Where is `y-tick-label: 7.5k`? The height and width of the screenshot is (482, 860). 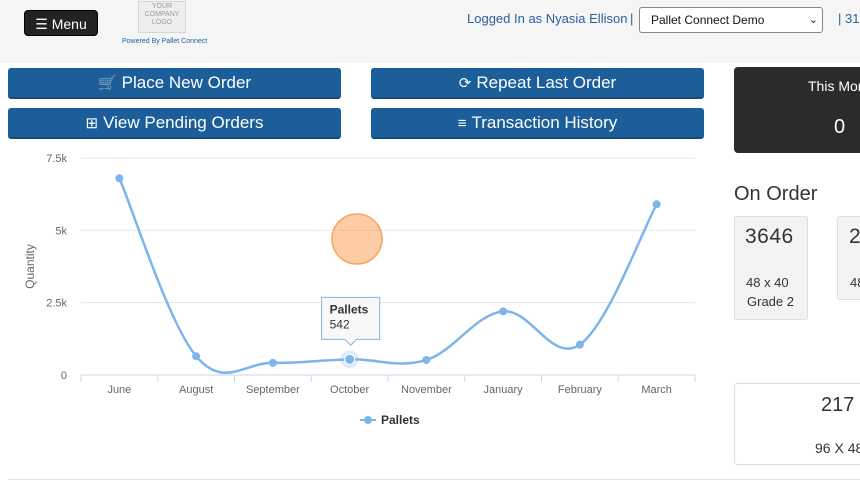
y-tick-label: 7.5k is located at coordinates (56, 159).